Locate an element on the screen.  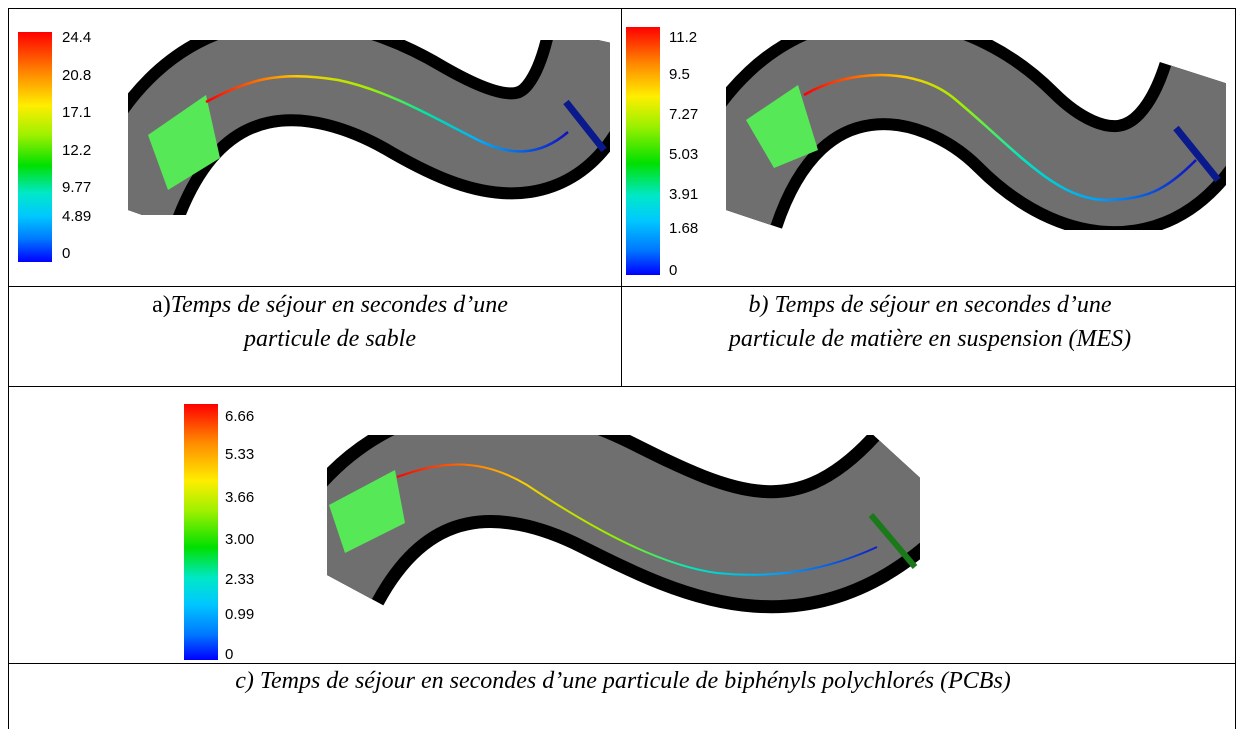
tick-label: 0.99 is located at coordinates (240, 614).